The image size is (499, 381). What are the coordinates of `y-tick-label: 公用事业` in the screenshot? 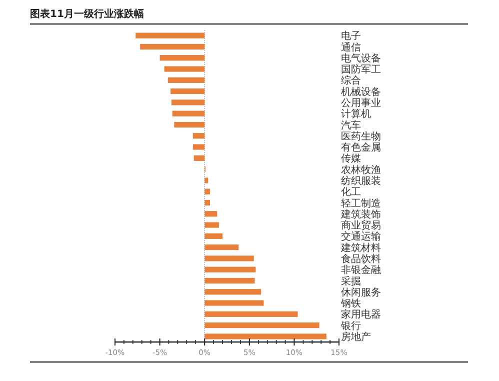 It's located at (361, 103).